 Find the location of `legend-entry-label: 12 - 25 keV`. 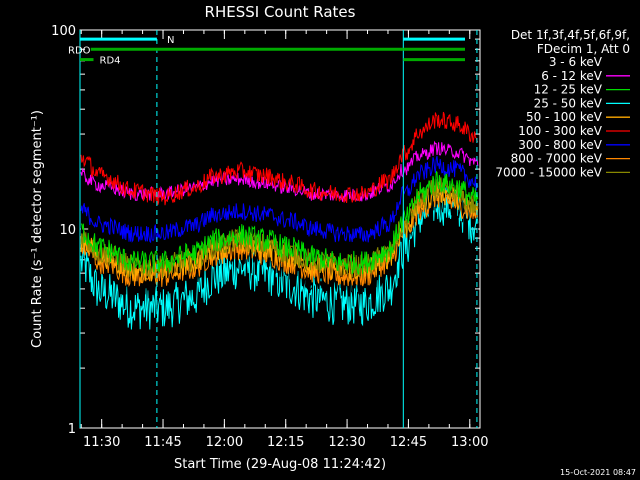

legend-entry-label: 12 - 25 keV is located at coordinates (568, 90).